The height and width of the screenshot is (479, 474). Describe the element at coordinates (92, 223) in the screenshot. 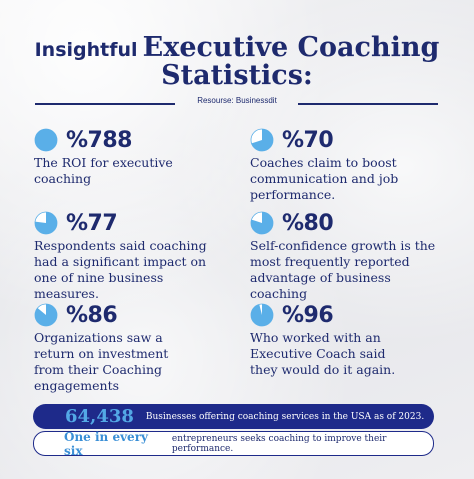

I see `stat-value: %77` at that location.